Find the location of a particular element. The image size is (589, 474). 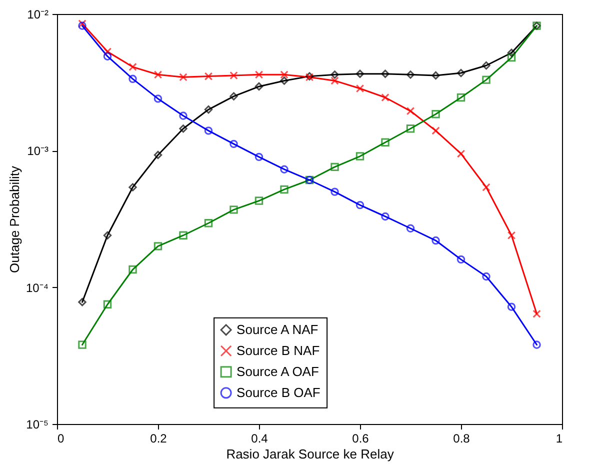

legend-label: Source A NAF is located at coordinates (277, 329).